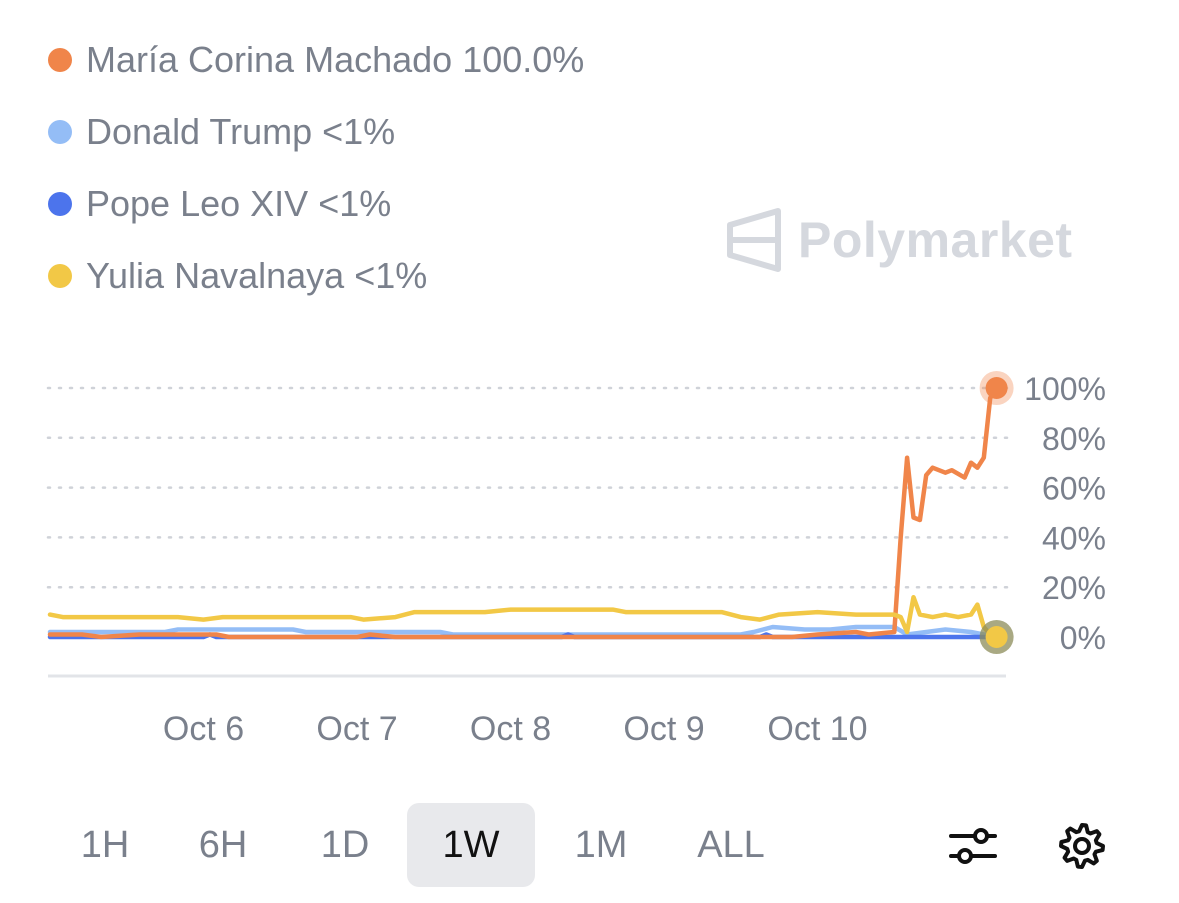 This screenshot has width=1179, height=903. I want to click on end-markers, so click(996, 512).